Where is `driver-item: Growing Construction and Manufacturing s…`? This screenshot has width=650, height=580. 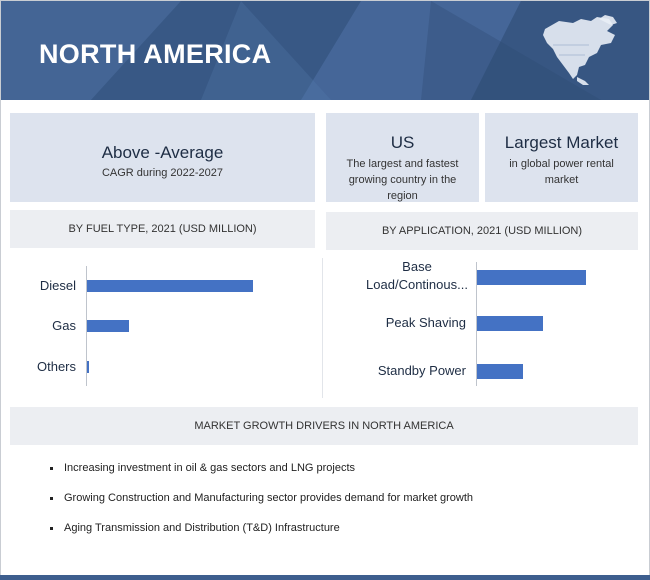 driver-item: Growing Construction and Manufacturing s… is located at coordinates (261, 507).